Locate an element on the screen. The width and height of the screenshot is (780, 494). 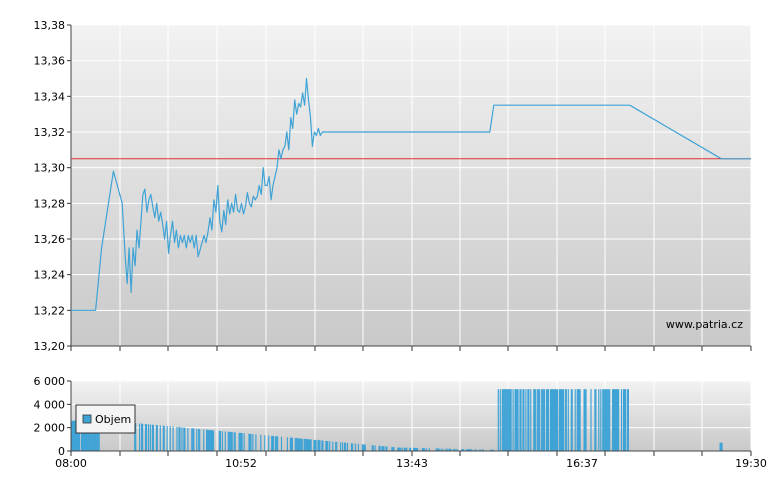
legend-label: Objem is located at coordinates (113, 419).